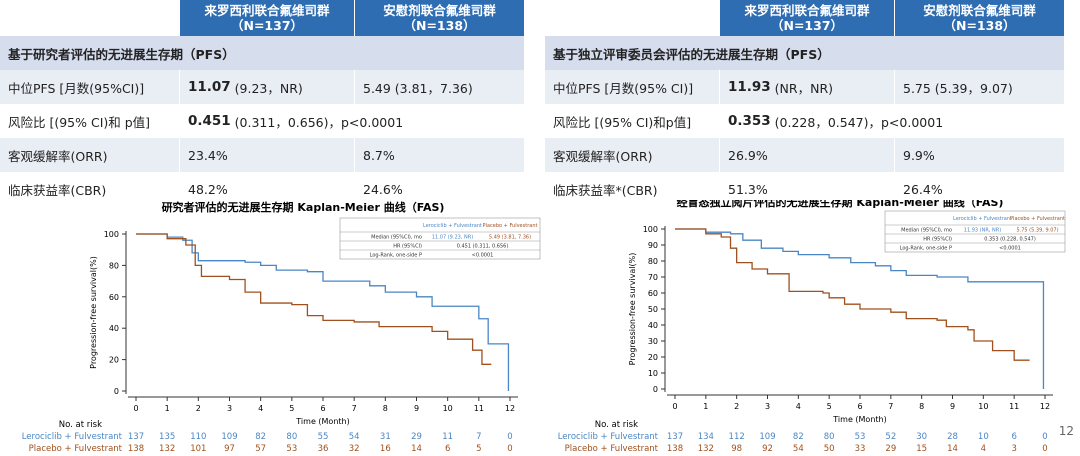 The height and width of the screenshot is (456, 1080). Describe the element at coordinates (72, 437) in the screenshot. I see `at-risk-name: Lerociclib + Fulvestrant` at that location.